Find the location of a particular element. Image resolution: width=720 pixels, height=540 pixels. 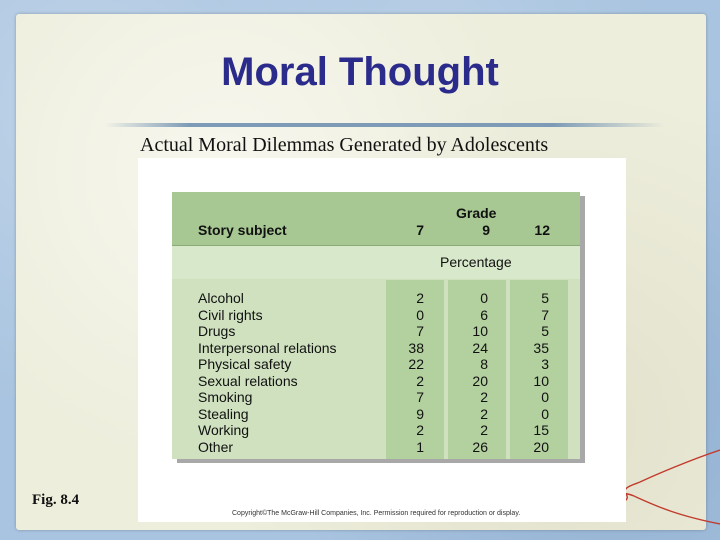

story-subject-header: Story subject is located at coordinates (242, 230).